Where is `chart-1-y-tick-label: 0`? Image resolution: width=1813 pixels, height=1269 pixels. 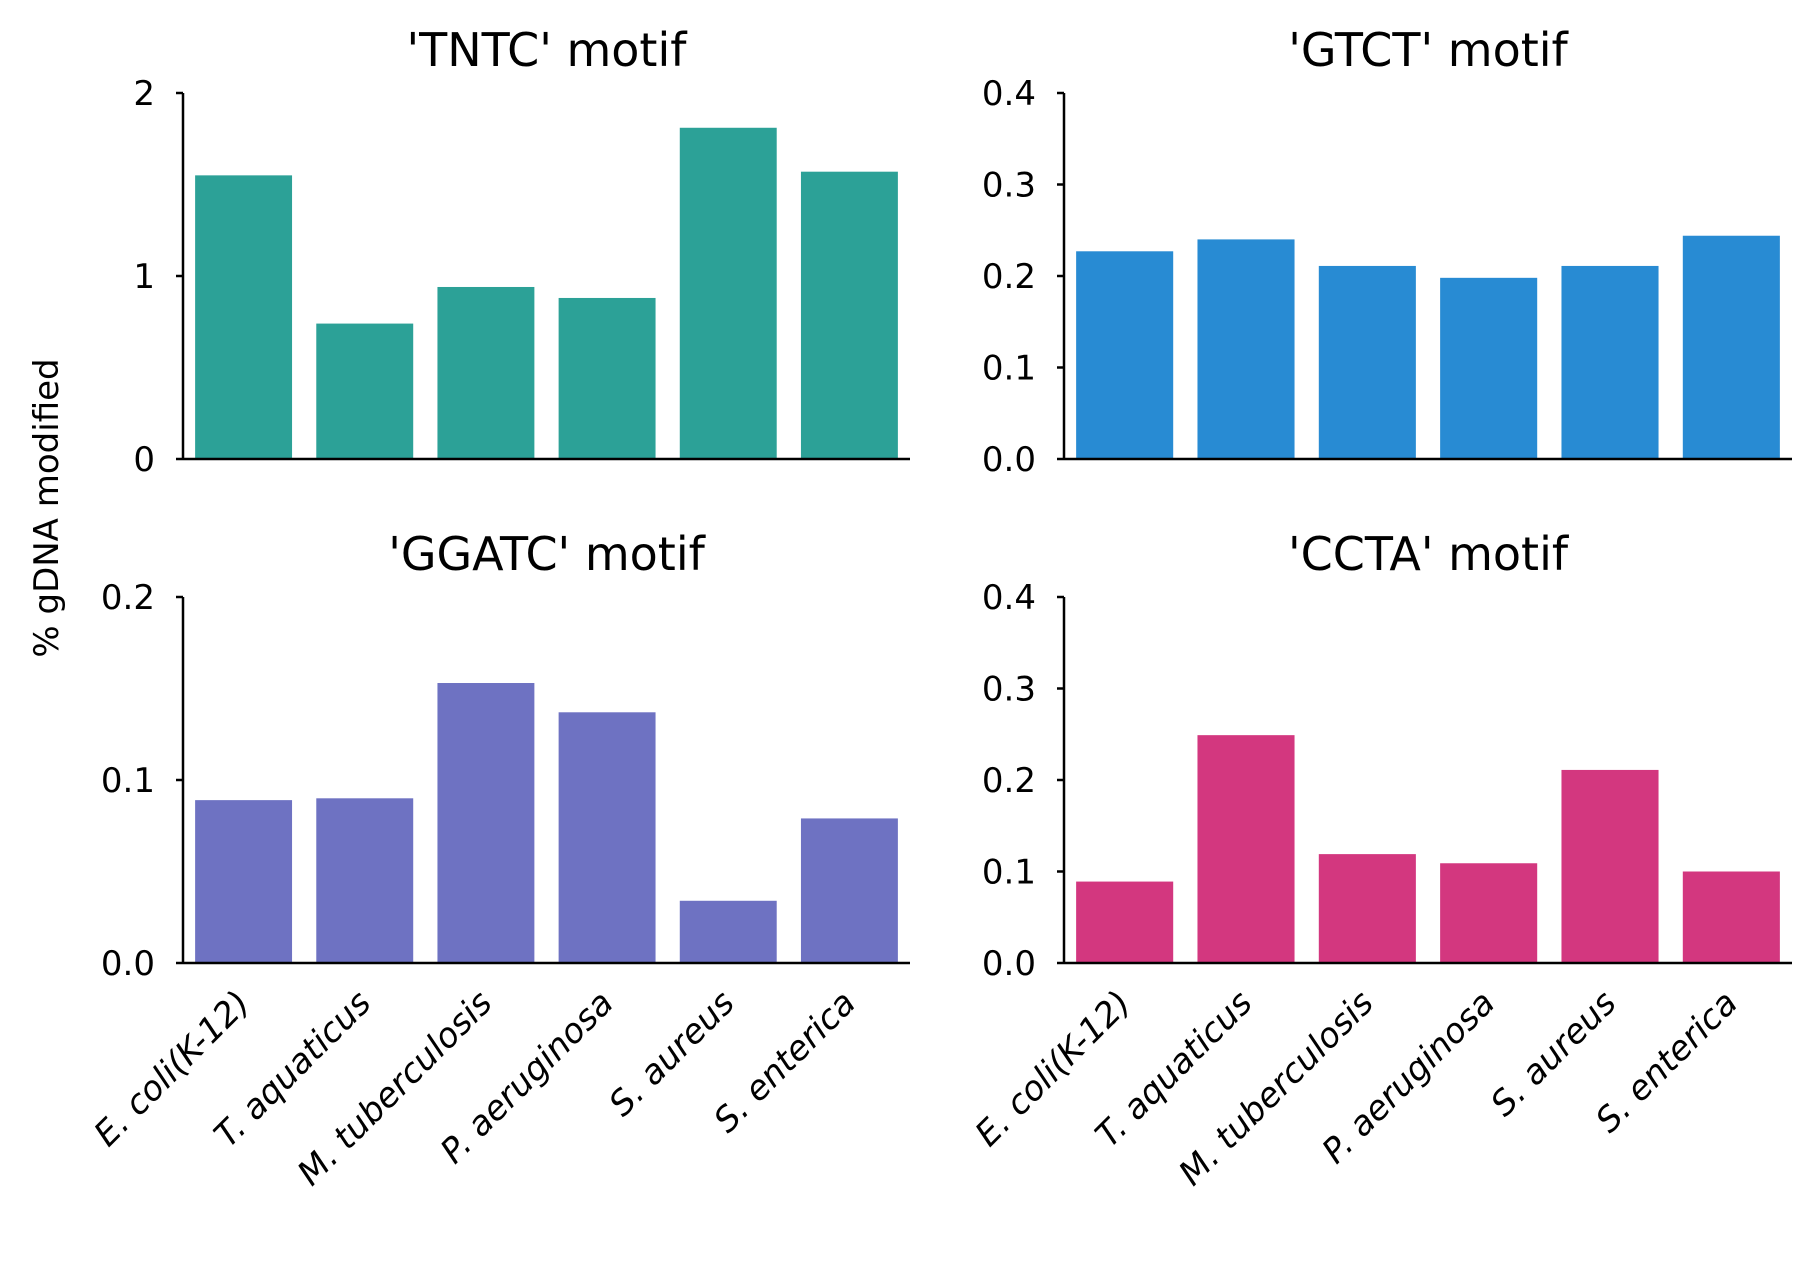 chart-1-y-tick-label: 0 is located at coordinates (144, 460).